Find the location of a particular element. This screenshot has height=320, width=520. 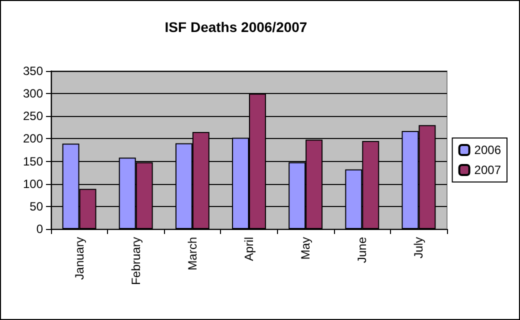

y-tick-label: 100 is located at coordinates (33, 183).